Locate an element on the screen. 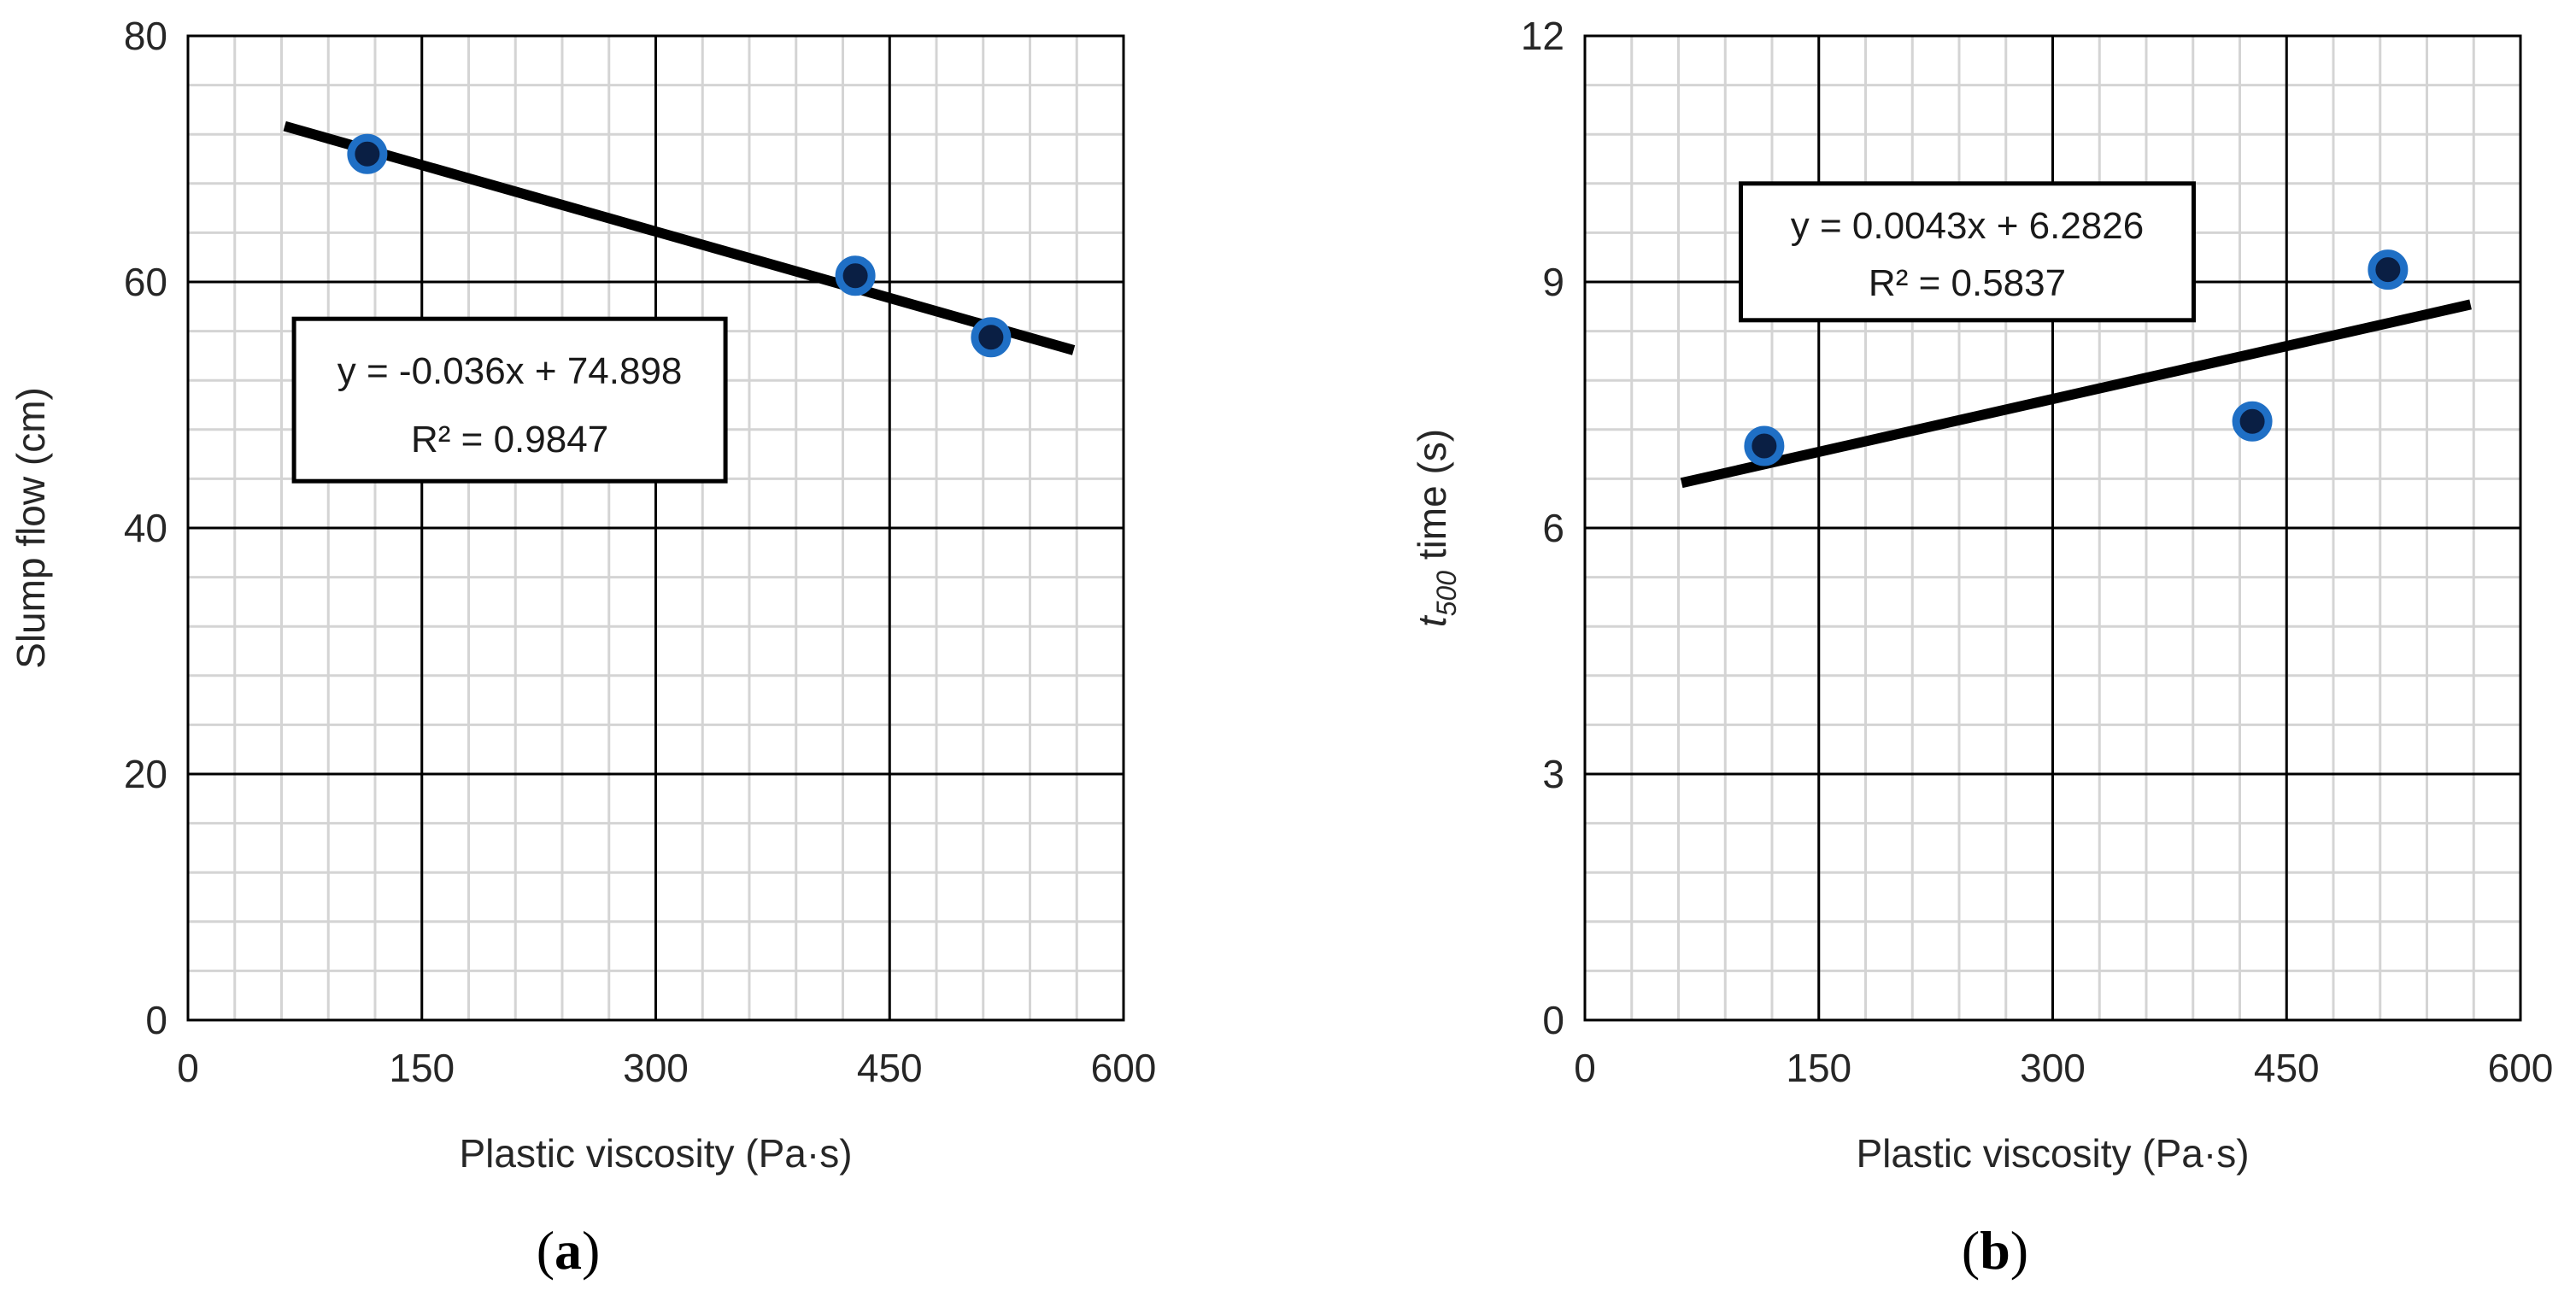 The height and width of the screenshot is (1302, 2576). trendline-equation: y = 0.0043x + 6.2826 is located at coordinates (1967, 226).